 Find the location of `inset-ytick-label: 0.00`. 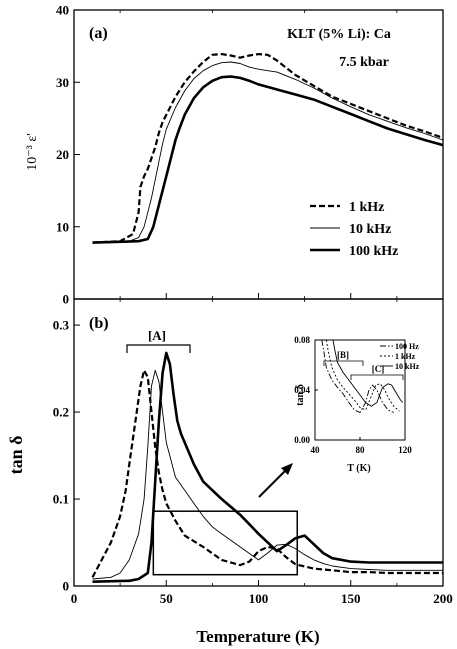

inset-ytick-label: 0.00 is located at coordinates (302, 440).